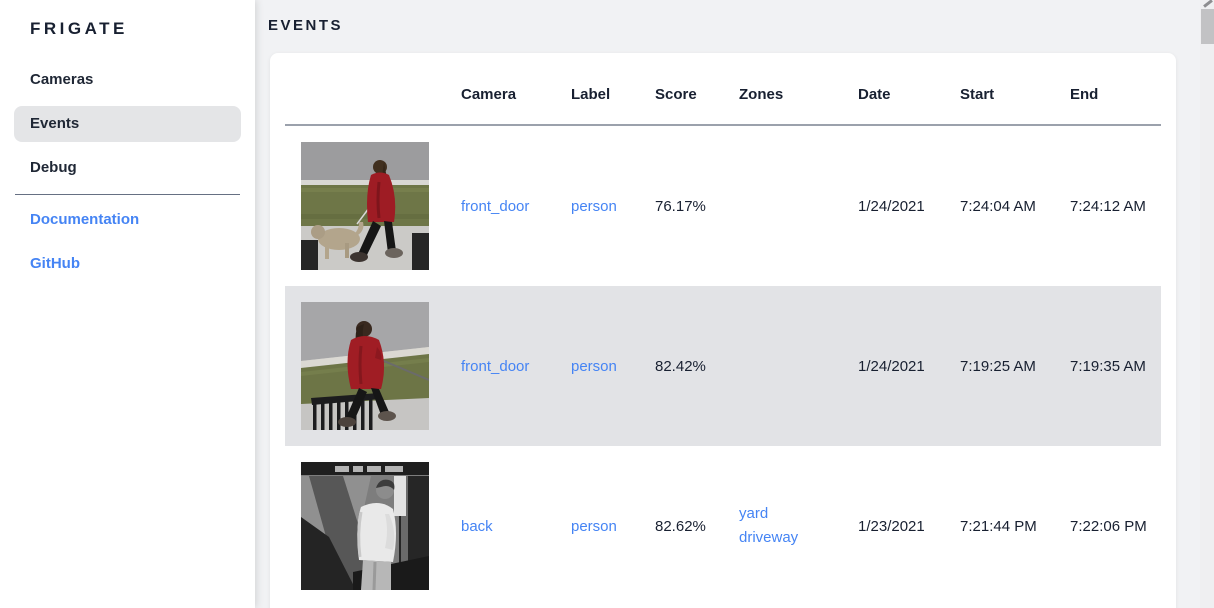 The width and height of the screenshot is (1214, 608). Describe the element at coordinates (754, 513) in the screenshot. I see `zone-link: yard` at that location.